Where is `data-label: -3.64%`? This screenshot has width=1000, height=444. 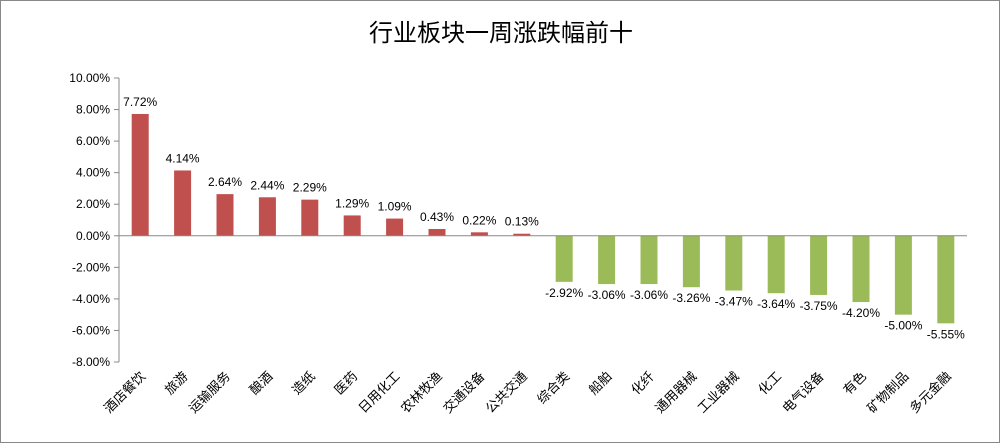
data-label: -3.64% is located at coordinates (776, 304).